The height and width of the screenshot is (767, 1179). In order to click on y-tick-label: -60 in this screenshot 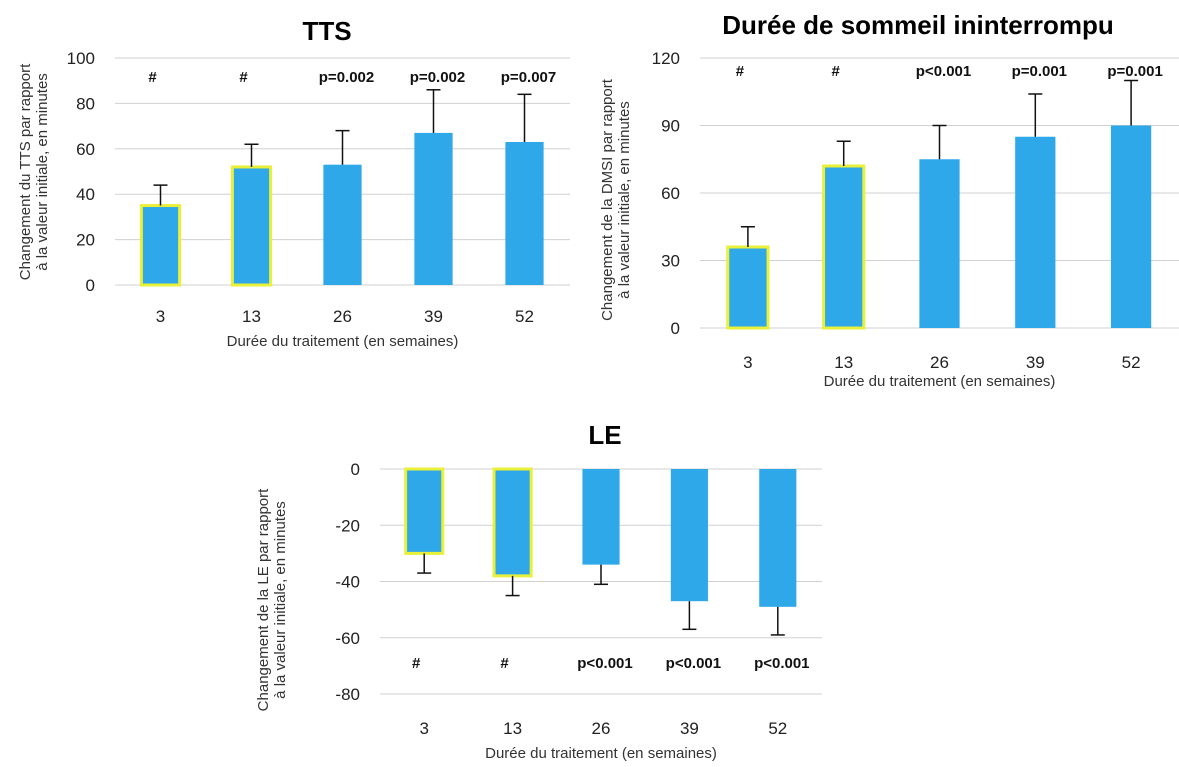, I will do `click(347, 638)`.